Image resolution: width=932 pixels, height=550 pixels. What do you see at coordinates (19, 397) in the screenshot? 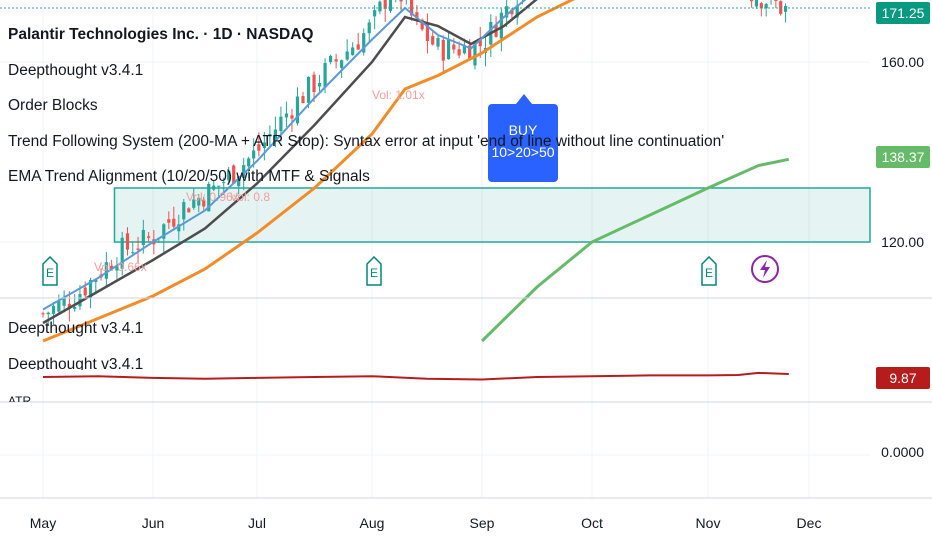
I see `atr-legend: ATR` at bounding box center [19, 397].